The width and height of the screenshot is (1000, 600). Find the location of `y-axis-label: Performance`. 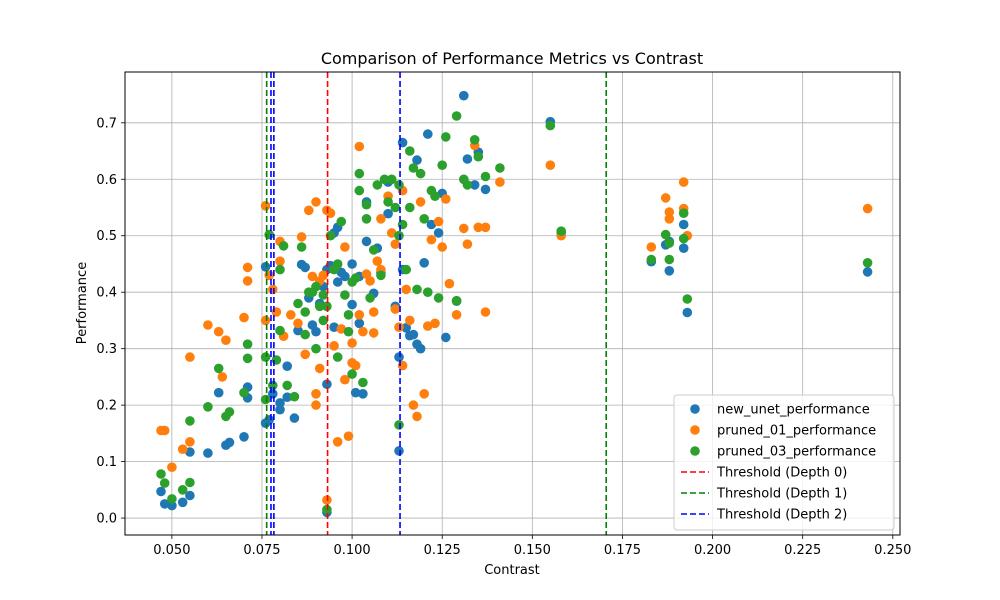

y-axis-label: Performance is located at coordinates (82, 303).